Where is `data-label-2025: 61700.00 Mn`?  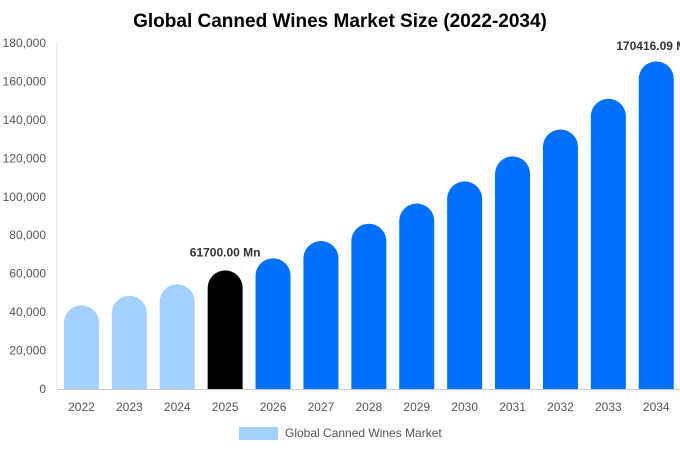 data-label-2025: 61700.00 Mn is located at coordinates (225, 252).